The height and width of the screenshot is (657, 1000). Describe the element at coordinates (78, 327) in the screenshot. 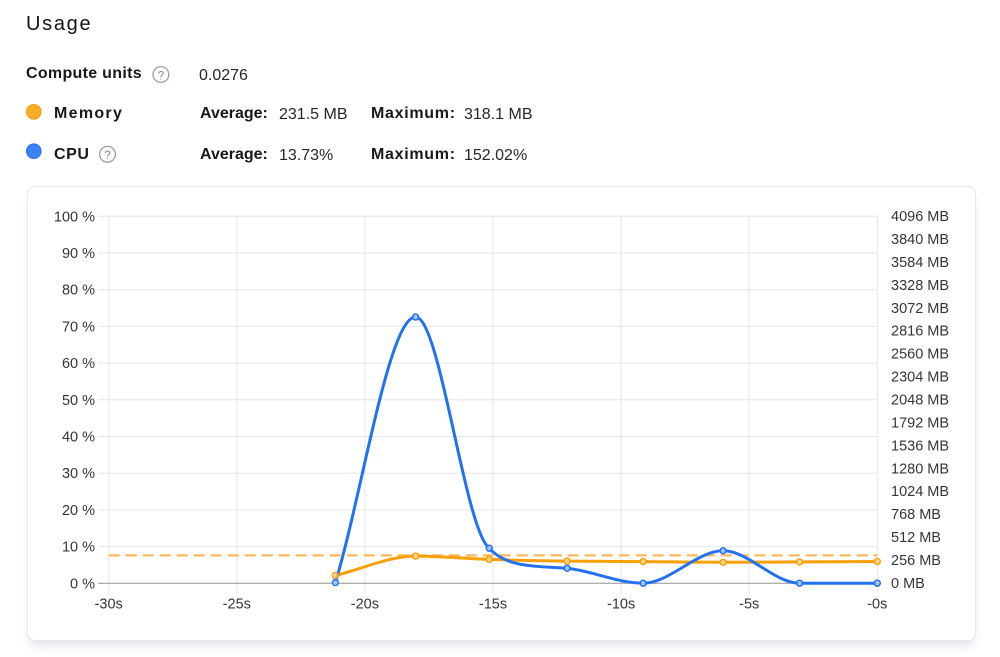

I see `svg-text: 70 %` at that location.